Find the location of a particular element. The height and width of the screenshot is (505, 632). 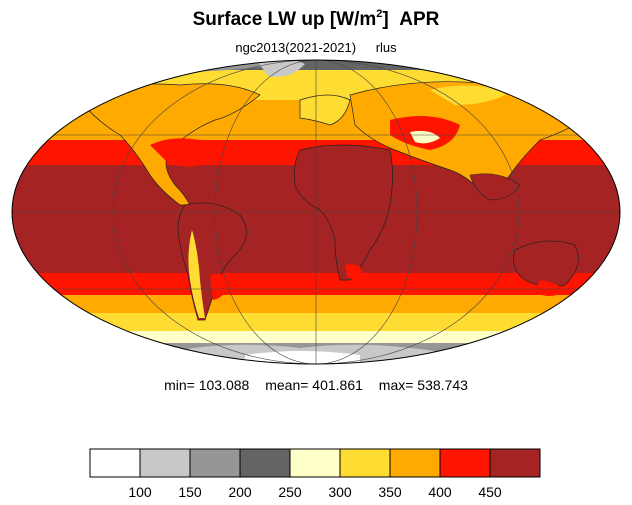

subtitle-dataset: ngc2013(2021-2021) is located at coordinates (296, 47).